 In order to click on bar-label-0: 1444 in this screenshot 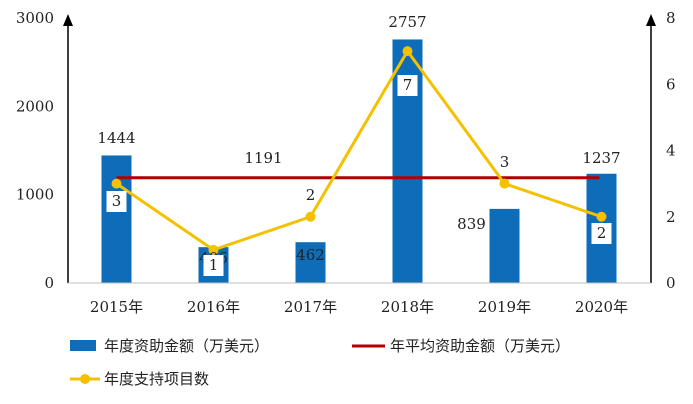, I will do `click(116, 138)`.